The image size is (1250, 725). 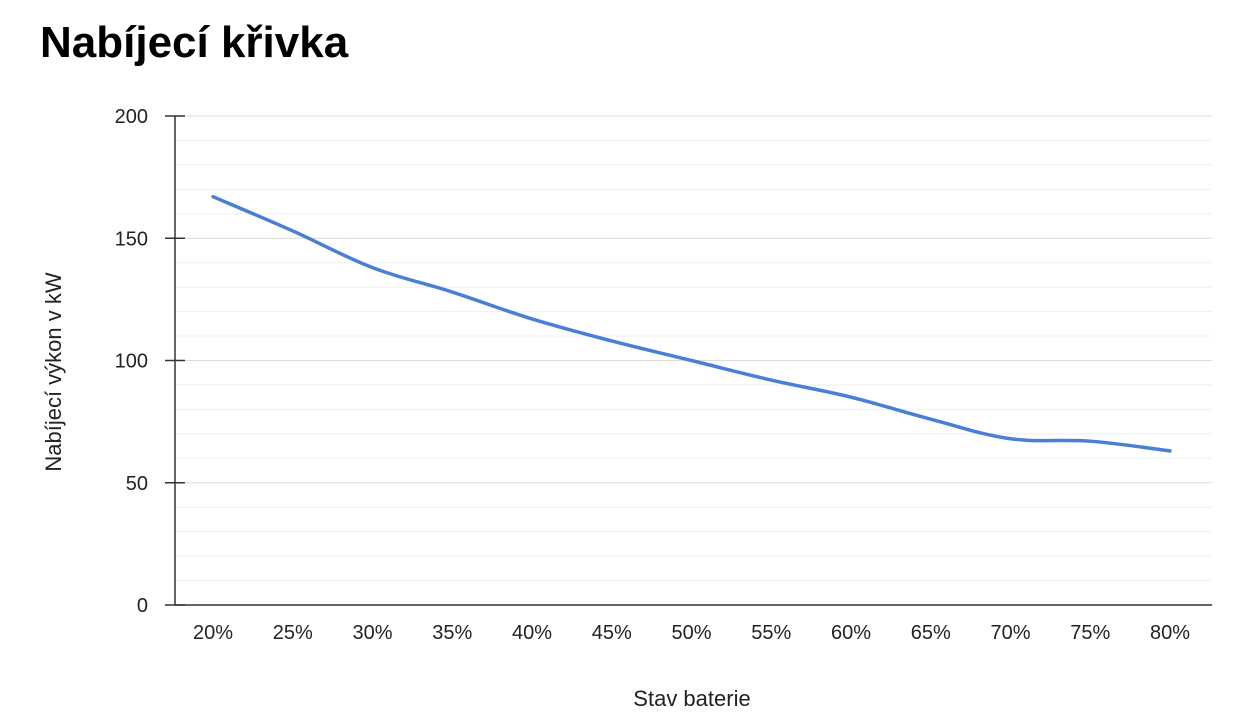 What do you see at coordinates (452, 633) in the screenshot?
I see `x-tick-label: 35%` at bounding box center [452, 633].